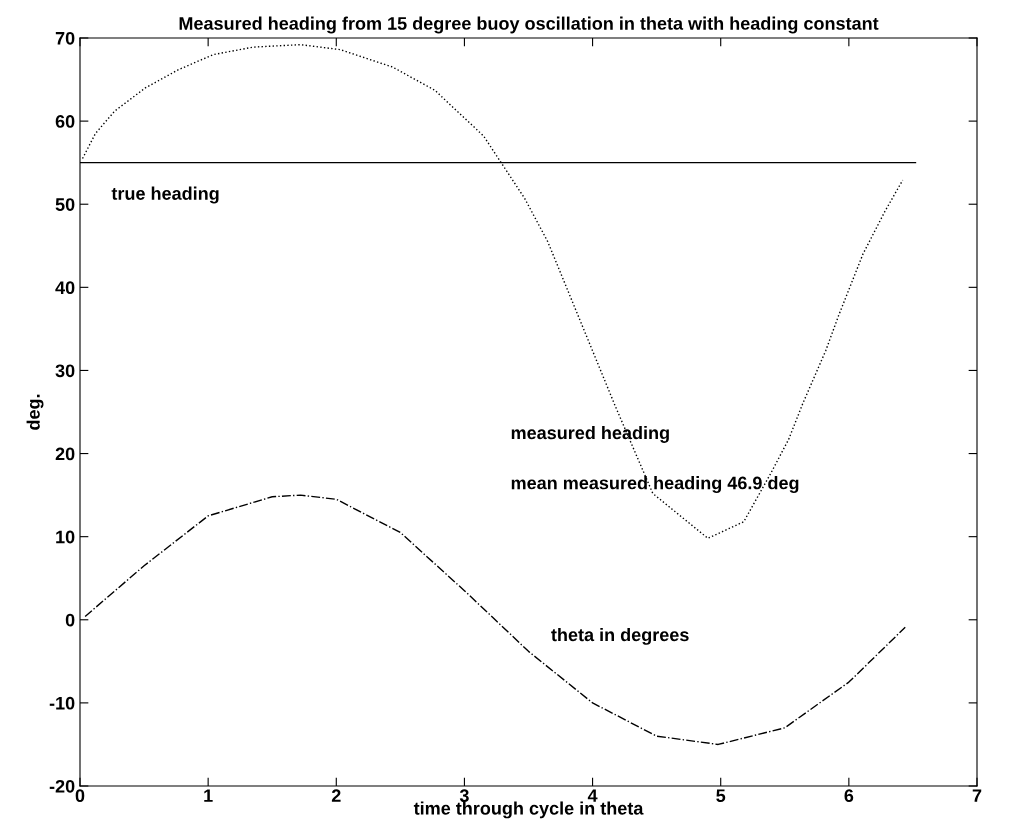  Describe the element at coordinates (70, 620) in the screenshot. I see `y-tick-label: 0` at that location.